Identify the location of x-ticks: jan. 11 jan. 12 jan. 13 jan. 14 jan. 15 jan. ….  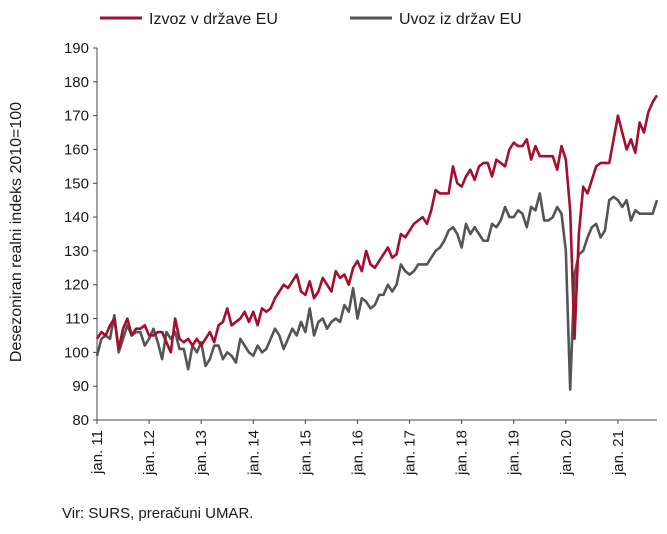
(358, 448).